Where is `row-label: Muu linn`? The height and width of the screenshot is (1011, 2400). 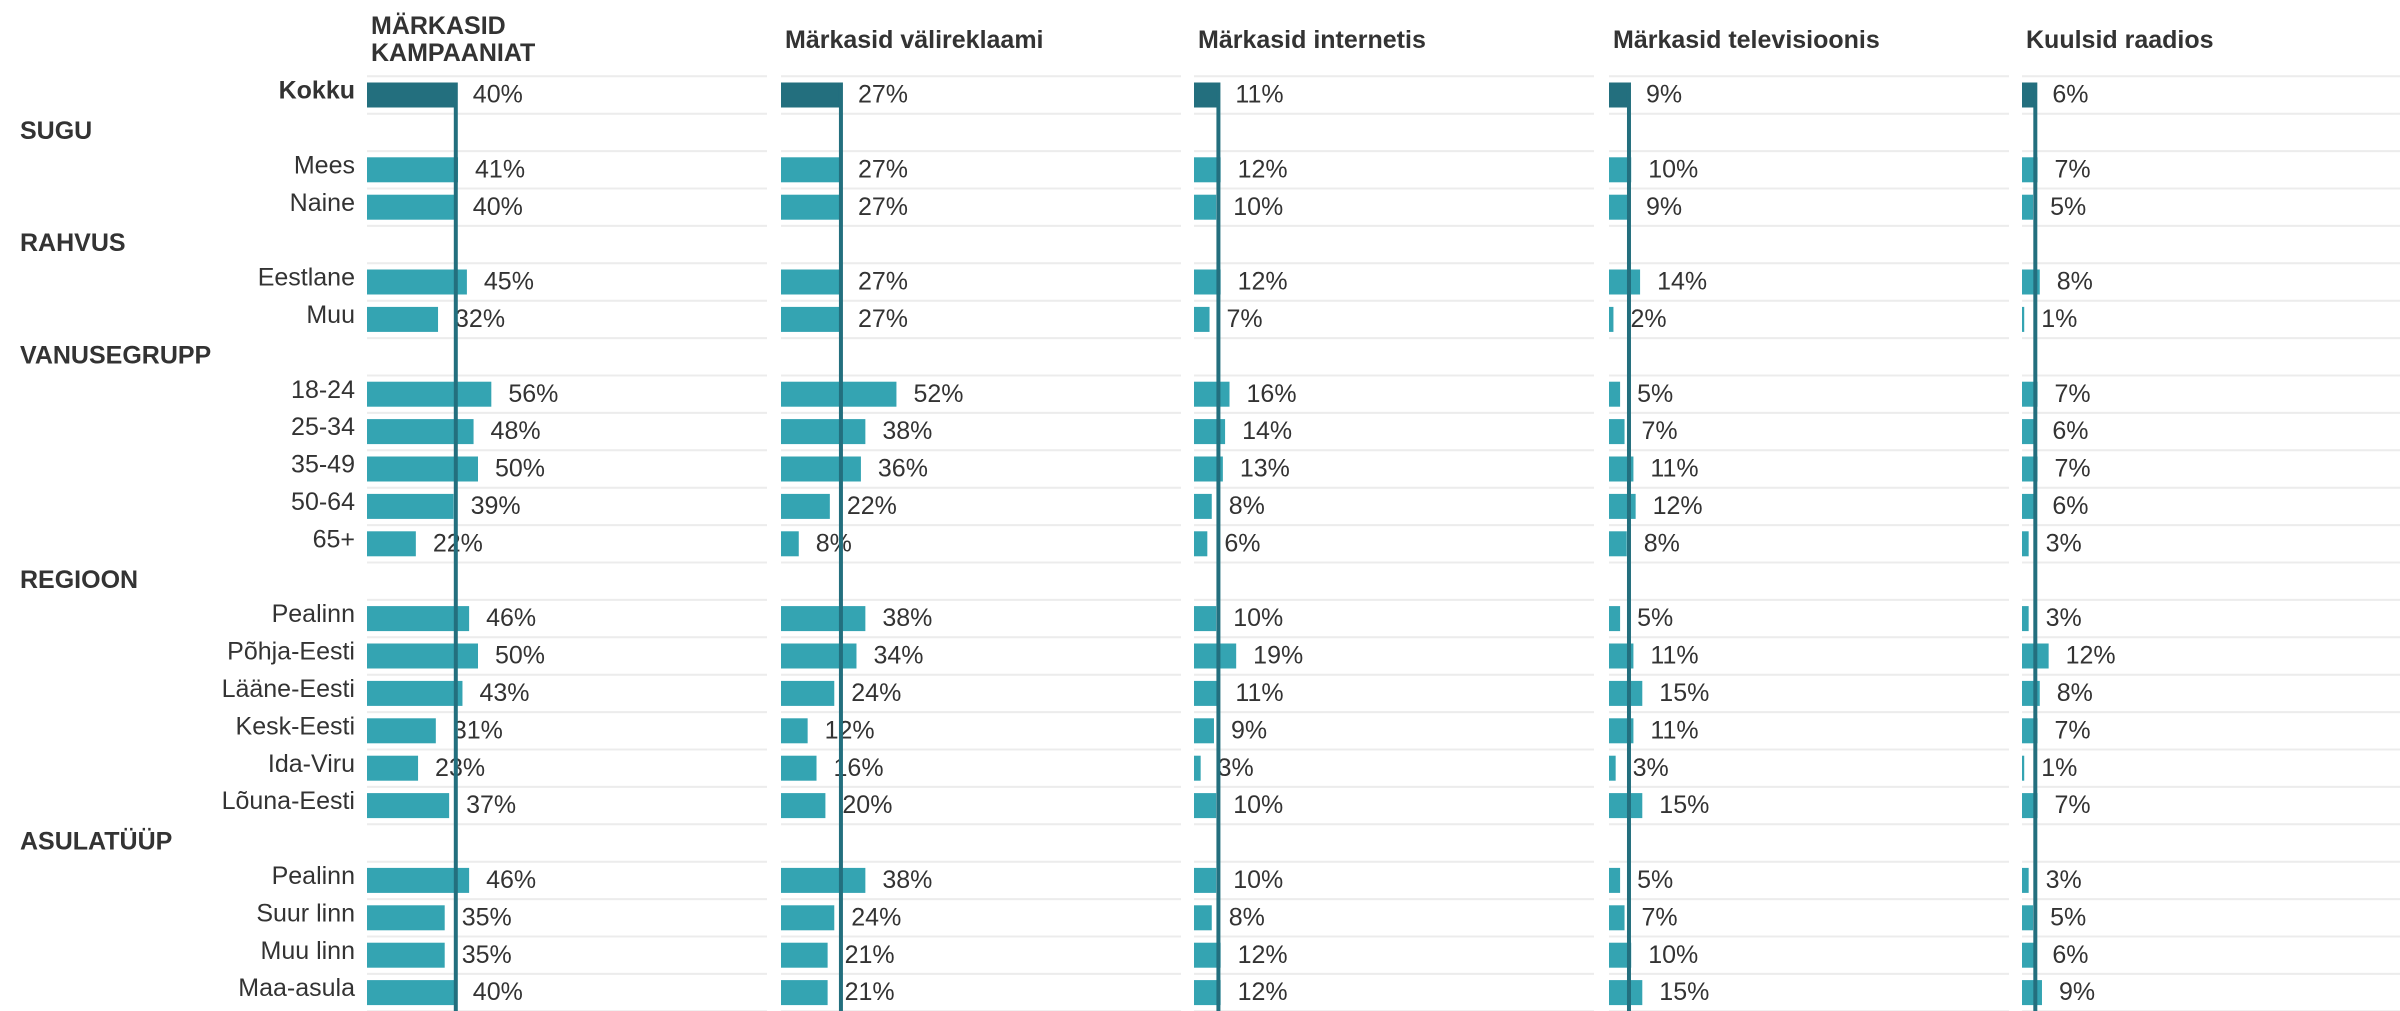 row-label: Muu linn is located at coordinates (308, 951).